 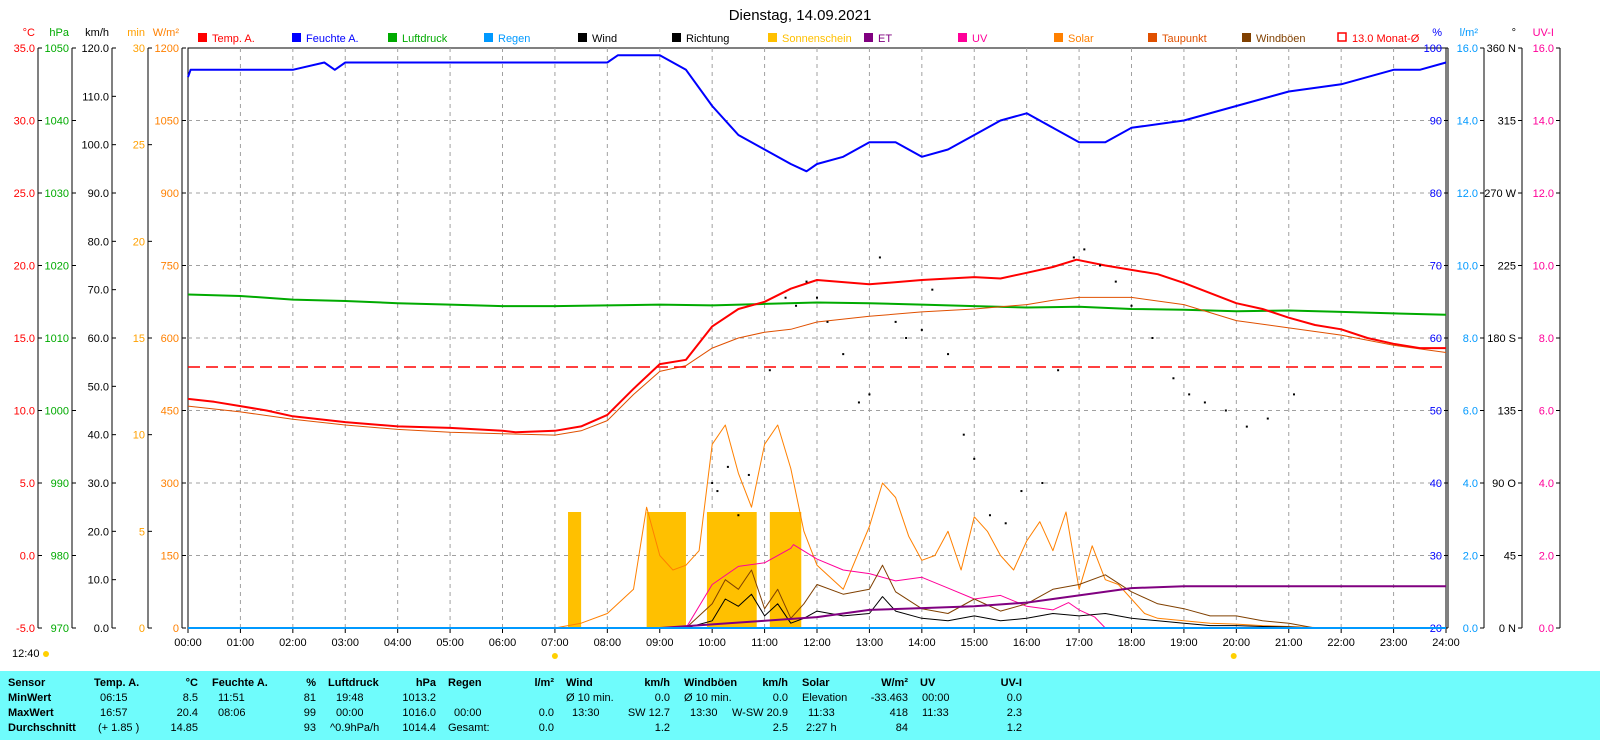 What do you see at coordinates (785, 570) in the screenshot?
I see `sunshine-bar` at bounding box center [785, 570].